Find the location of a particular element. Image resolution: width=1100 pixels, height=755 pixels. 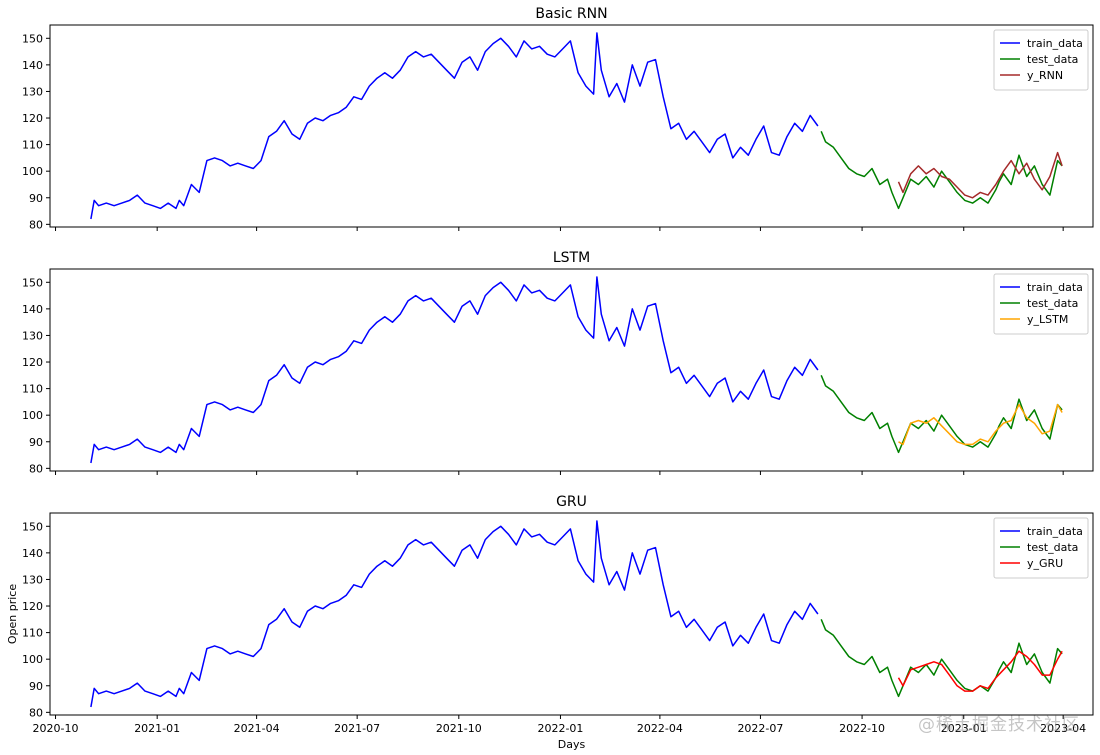

x-tick-label: 2022-04 is located at coordinates (660, 728).